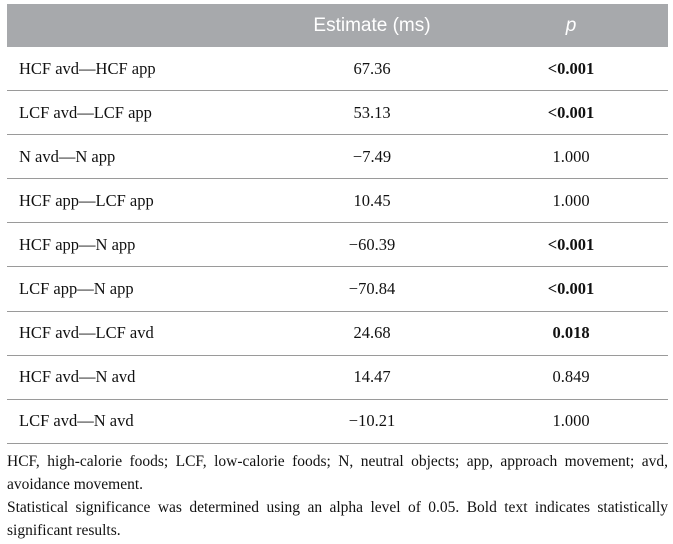  Describe the element at coordinates (138, 201) in the screenshot. I see `cell-comparison: HCF app—LCF app` at that location.